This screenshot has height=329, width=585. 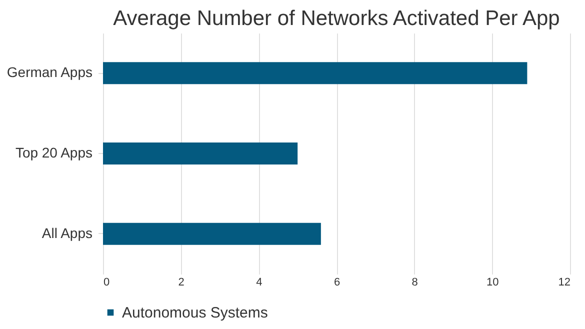 I want to click on x-tick-label: 2, so click(x=181, y=282).